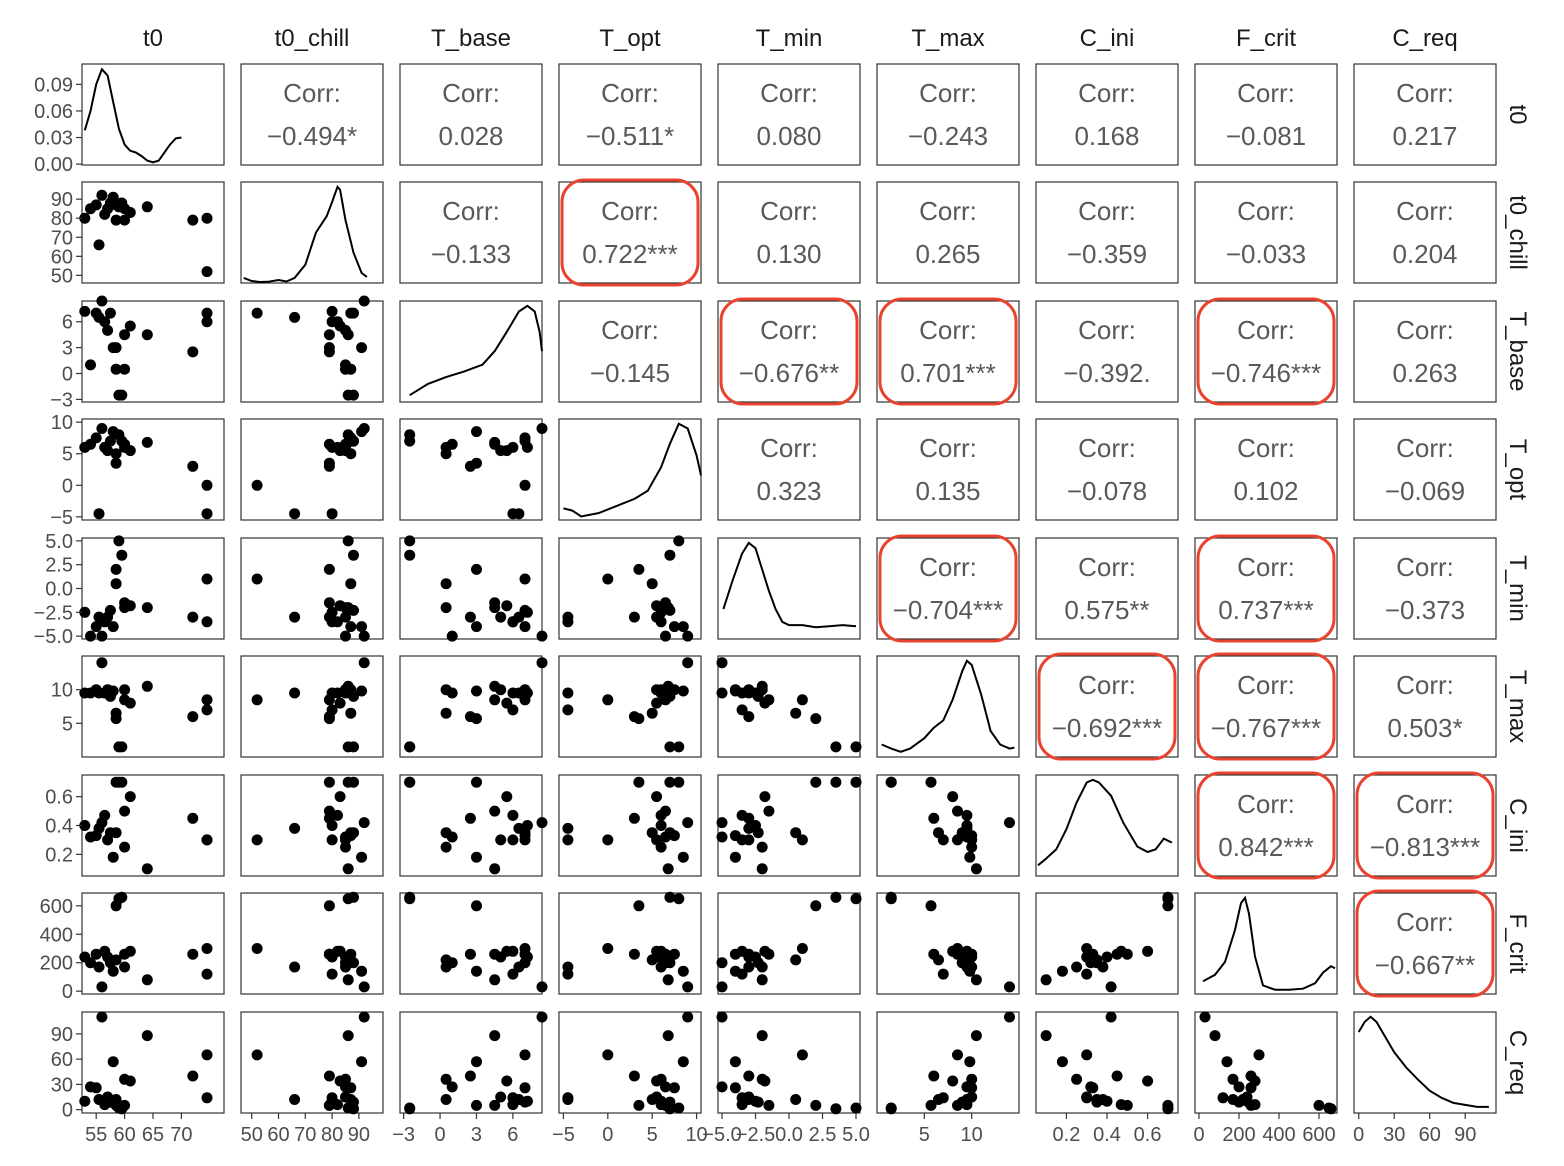 Image resolution: width=1564 pixels, height=1166 pixels. Describe the element at coordinates (630, 373) in the screenshot. I see `corr-value: −0.145` at that location.